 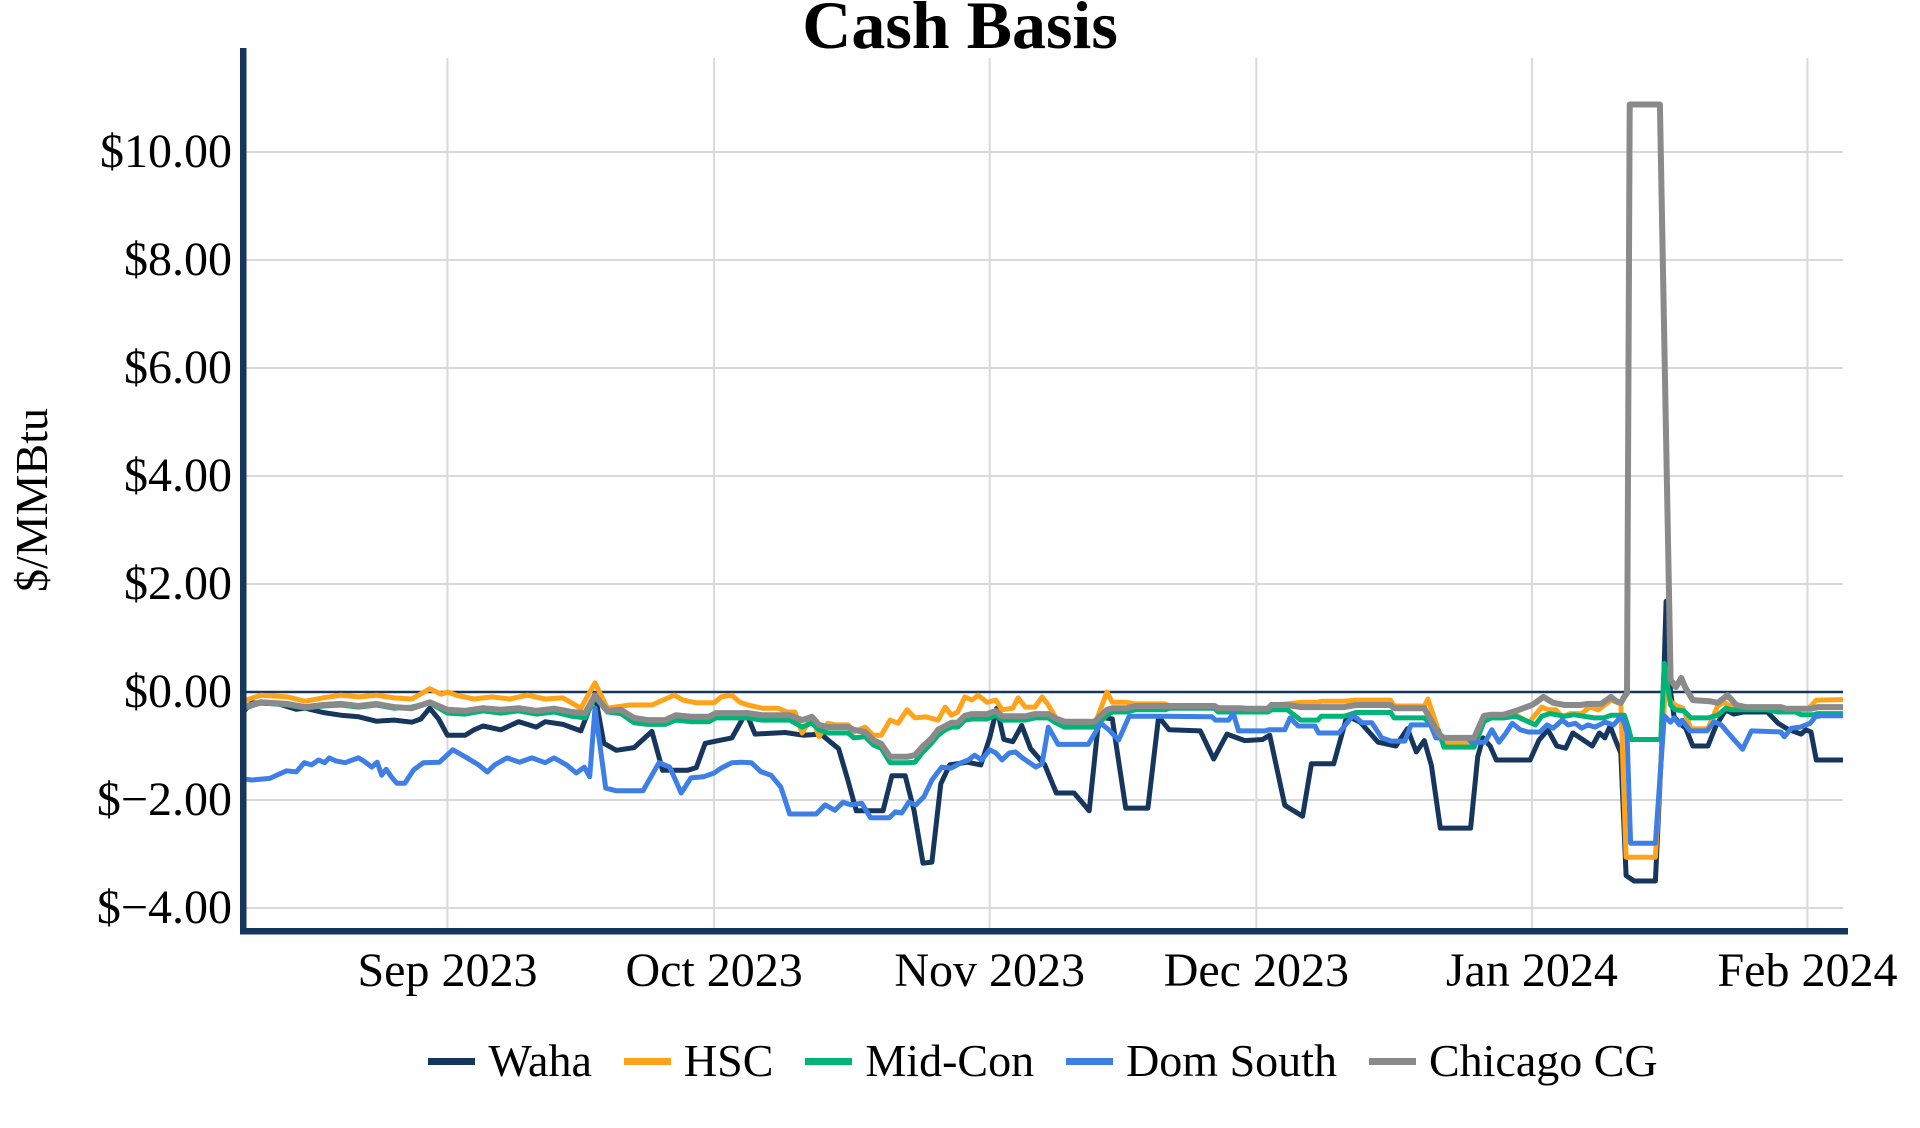 I want to click on legend-item-mid-con: Mid-Con, so click(x=919, y=1061).